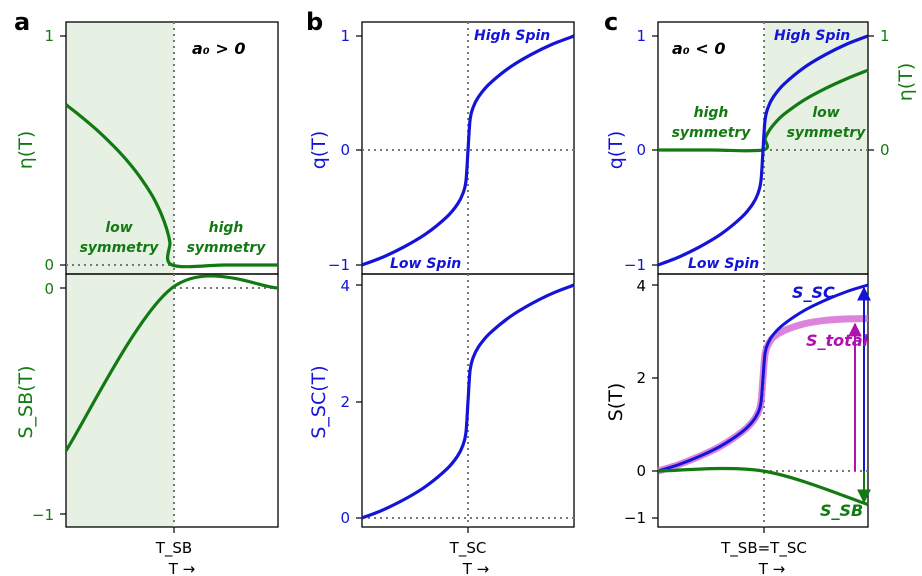 The height and width of the screenshot is (576, 922). Describe the element at coordinates (772, 568) in the screenshot. I see `panel-c-xlabel: T →` at that location.